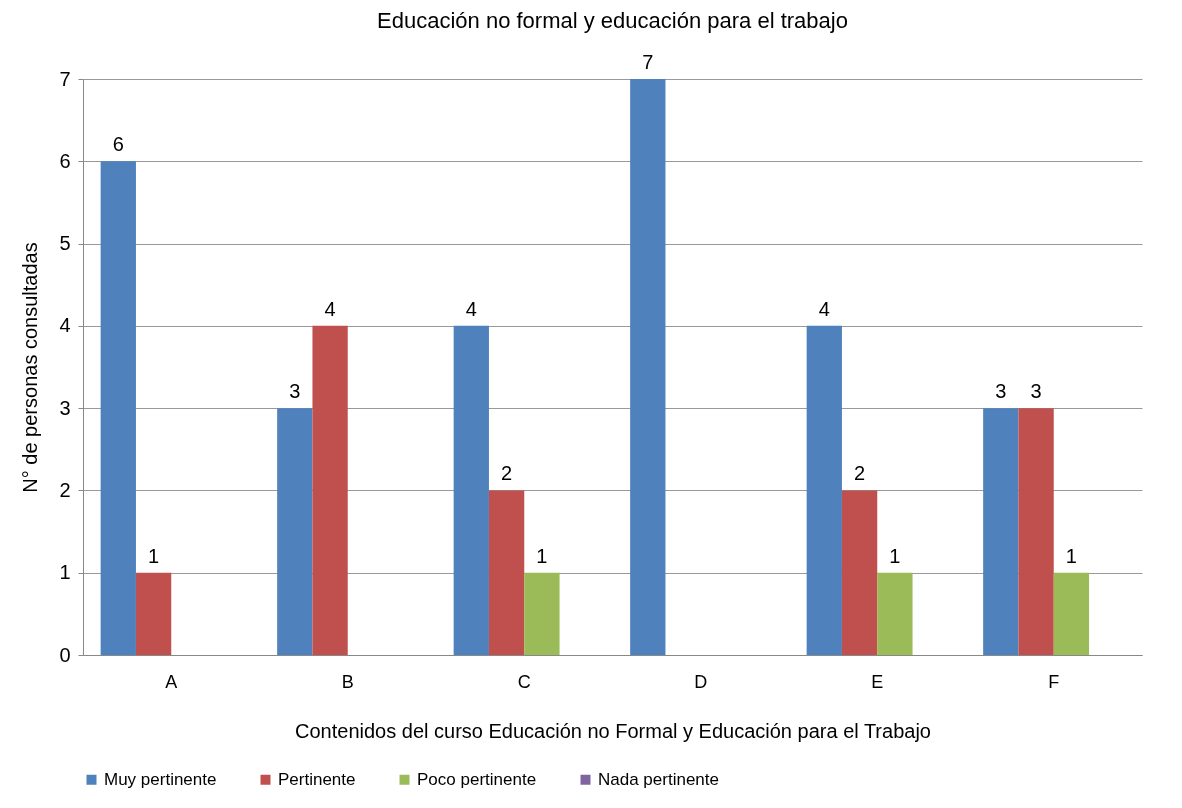  What do you see at coordinates (613, 730) in the screenshot?
I see `x-axis-title: Contenidos del curso Educación no Formal y Educación para el Trabajo` at bounding box center [613, 730].